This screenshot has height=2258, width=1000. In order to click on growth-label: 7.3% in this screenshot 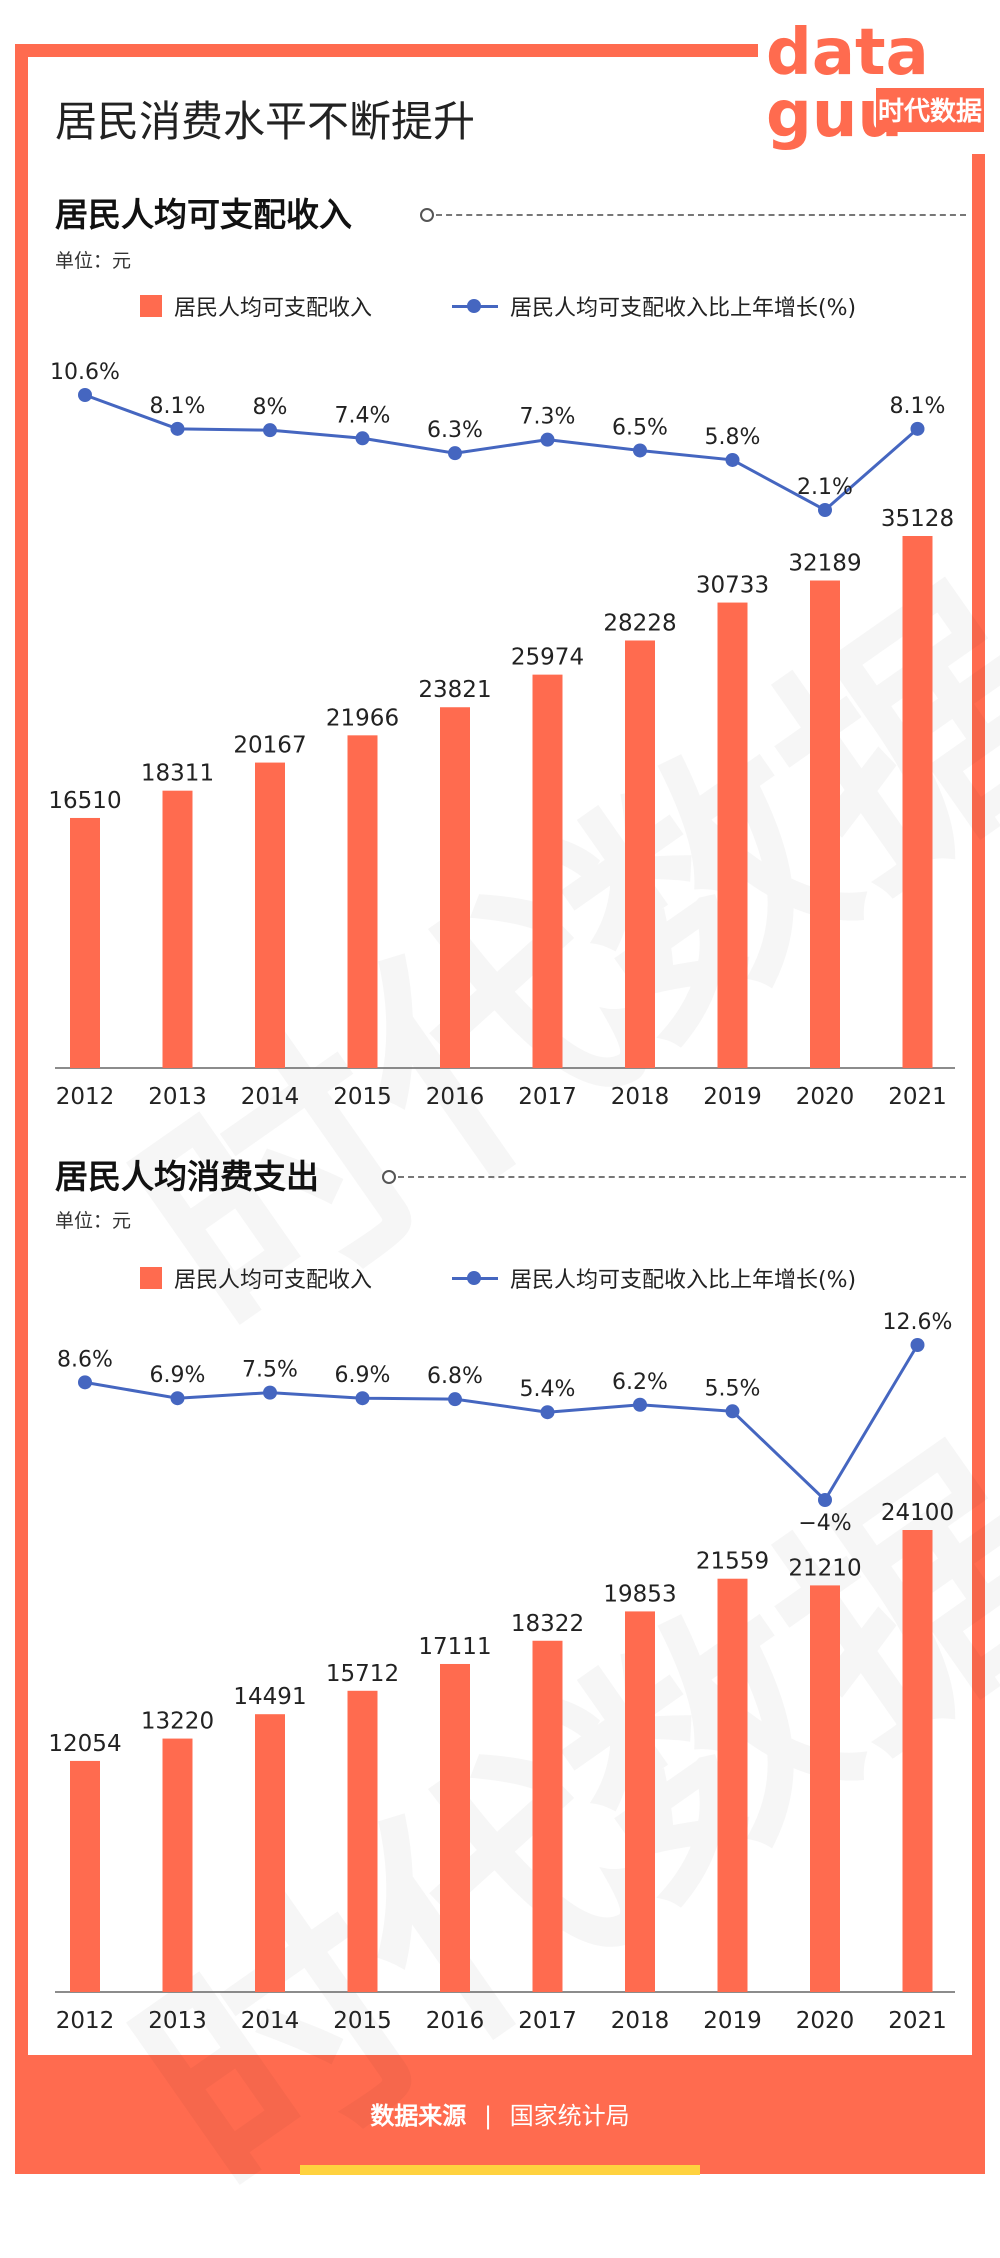, I will do `click(548, 417)`.